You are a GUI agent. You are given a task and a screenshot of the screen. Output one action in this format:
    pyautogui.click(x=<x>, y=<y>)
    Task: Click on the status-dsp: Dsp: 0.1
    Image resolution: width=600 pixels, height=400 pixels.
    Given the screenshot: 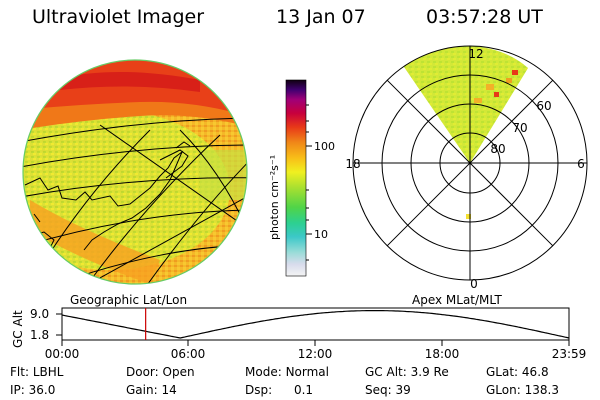 What is the action you would take?
    pyautogui.click(x=279, y=390)
    